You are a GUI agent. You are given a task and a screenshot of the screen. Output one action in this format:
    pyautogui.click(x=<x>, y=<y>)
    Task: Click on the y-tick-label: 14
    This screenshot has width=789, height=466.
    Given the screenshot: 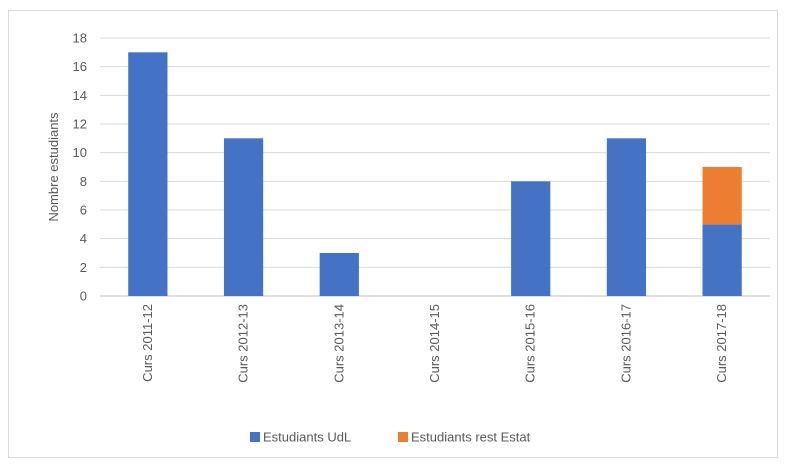 What is the action you would take?
    pyautogui.click(x=80, y=95)
    